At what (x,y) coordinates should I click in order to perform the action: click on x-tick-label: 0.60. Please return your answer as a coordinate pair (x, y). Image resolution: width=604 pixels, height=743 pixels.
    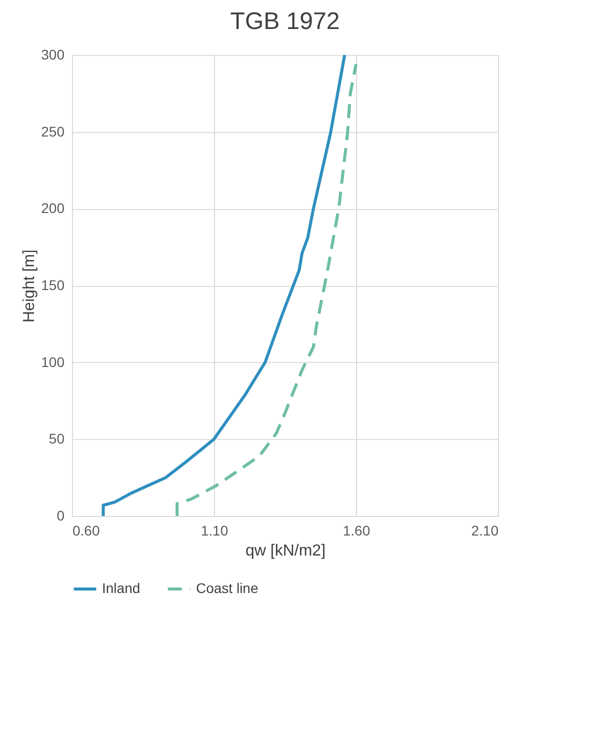
    Looking at the image, I should click on (86, 530).